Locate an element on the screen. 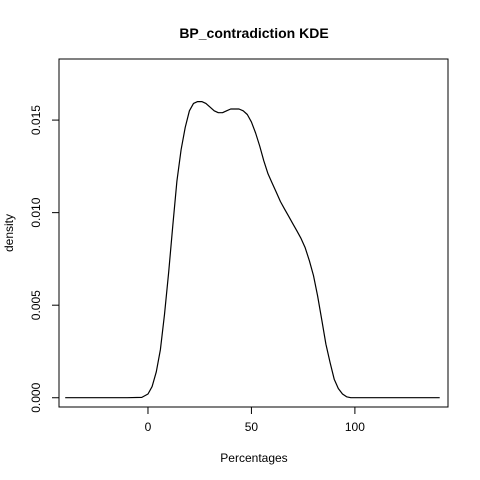 Image resolution: width=480 pixels, height=480 pixels. x-tick-label: 50 is located at coordinates (252, 427).